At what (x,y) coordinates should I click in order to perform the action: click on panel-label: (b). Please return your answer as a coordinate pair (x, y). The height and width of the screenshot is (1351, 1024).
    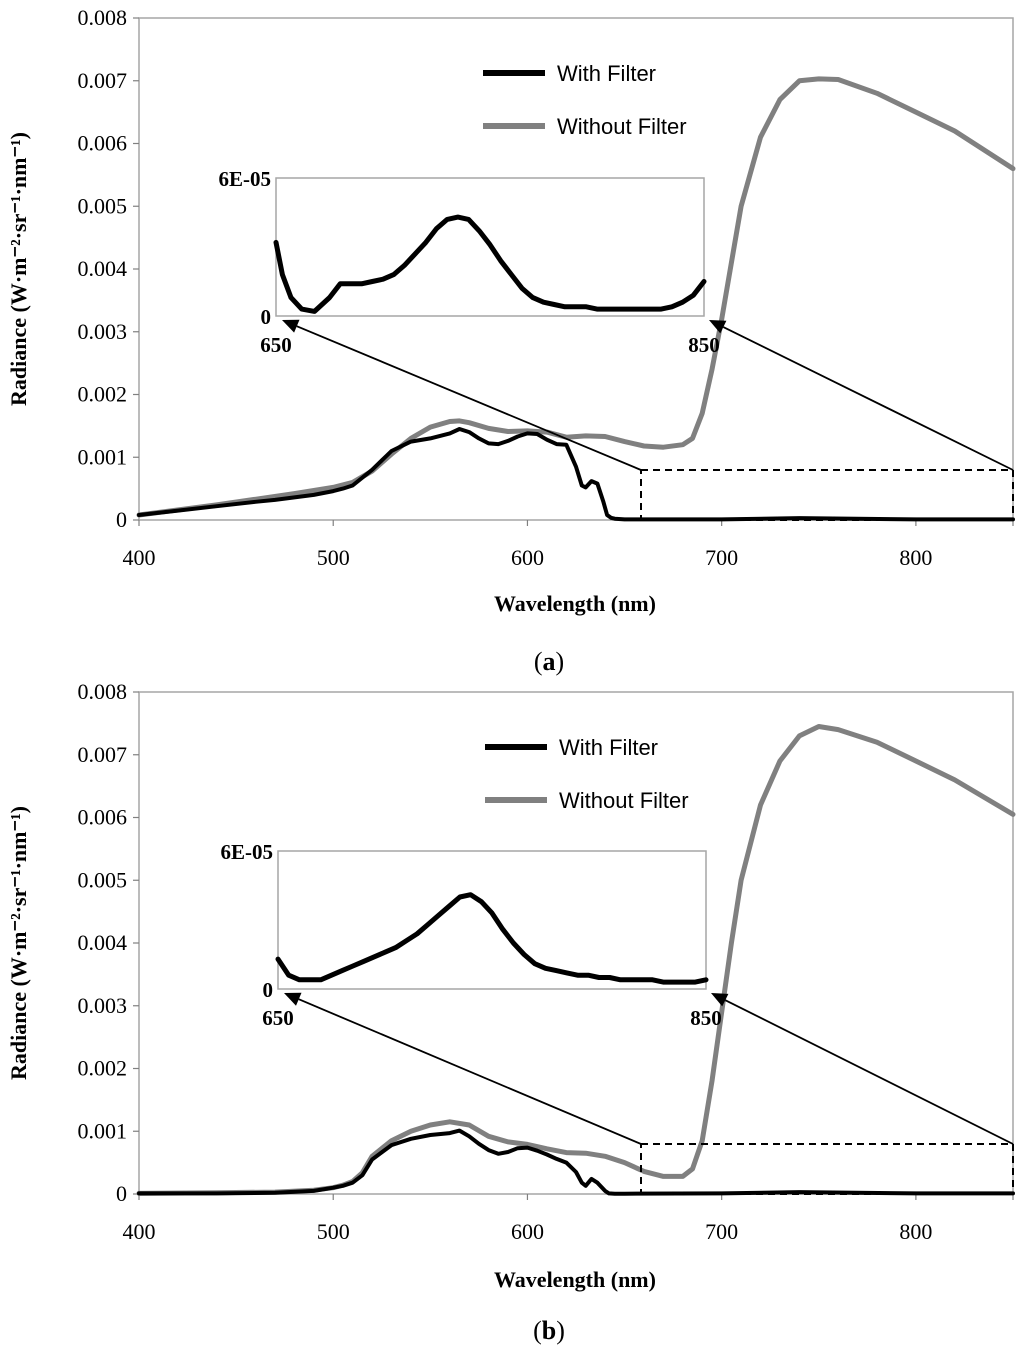
    Looking at the image, I should click on (549, 1330).